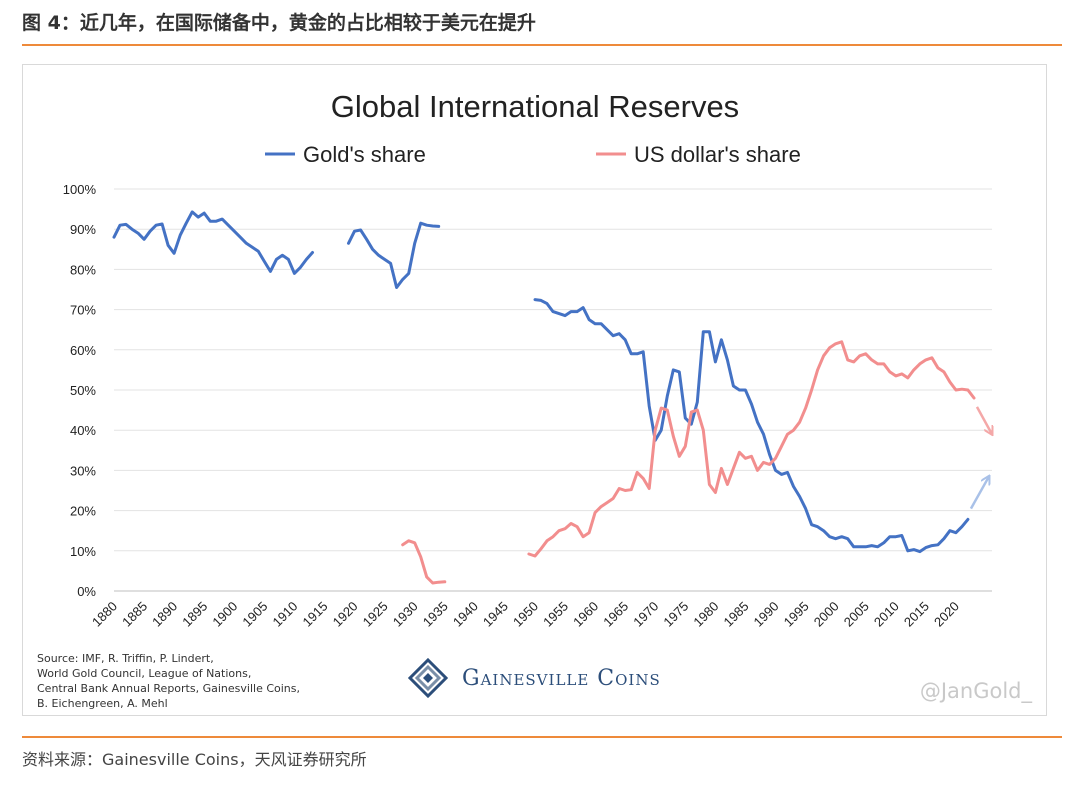 The image size is (1080, 787). What do you see at coordinates (916, 614) in the screenshot?
I see `x-tick-label: 2015` at bounding box center [916, 614].